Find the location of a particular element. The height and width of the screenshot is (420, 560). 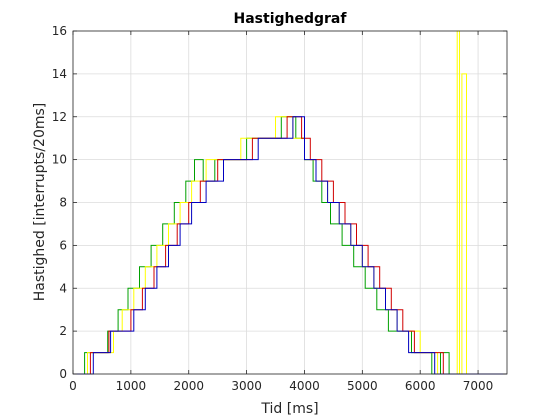

x-tick-label: 4000 is located at coordinates (304, 386).